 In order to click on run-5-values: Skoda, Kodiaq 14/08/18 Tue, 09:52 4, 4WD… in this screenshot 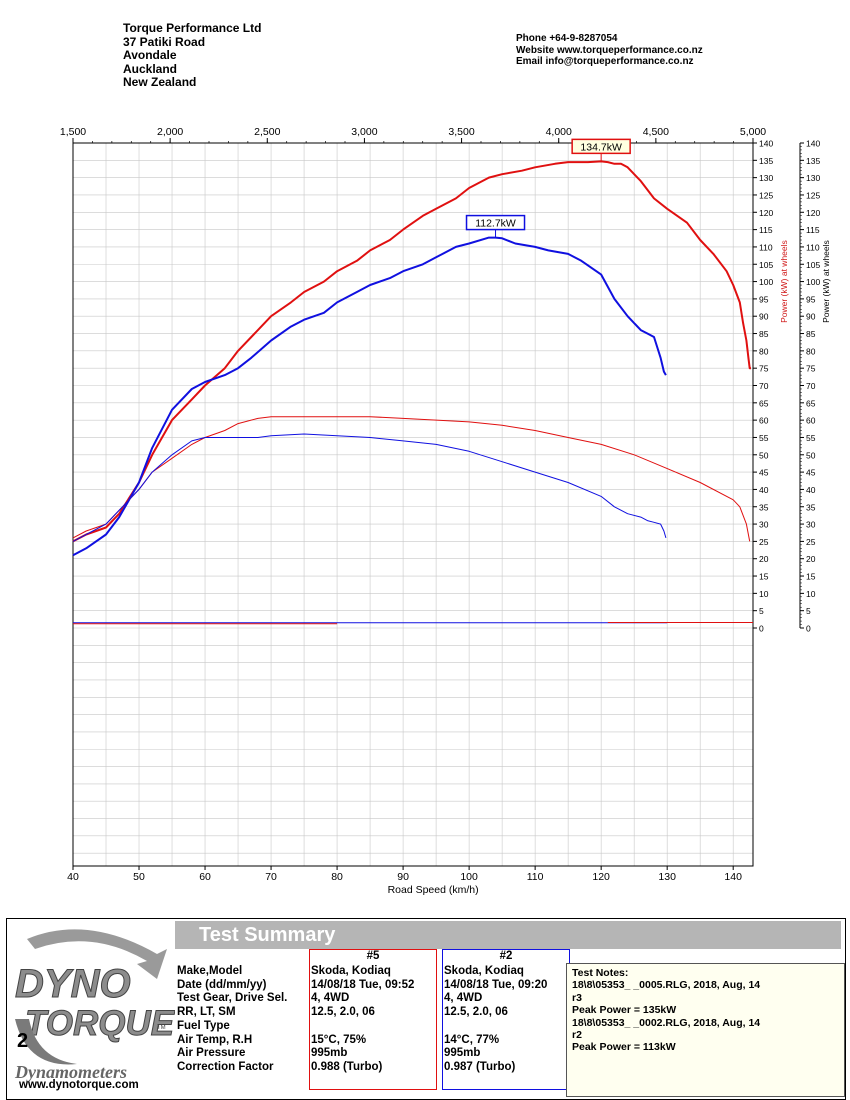, I will do `click(362, 1020)`.